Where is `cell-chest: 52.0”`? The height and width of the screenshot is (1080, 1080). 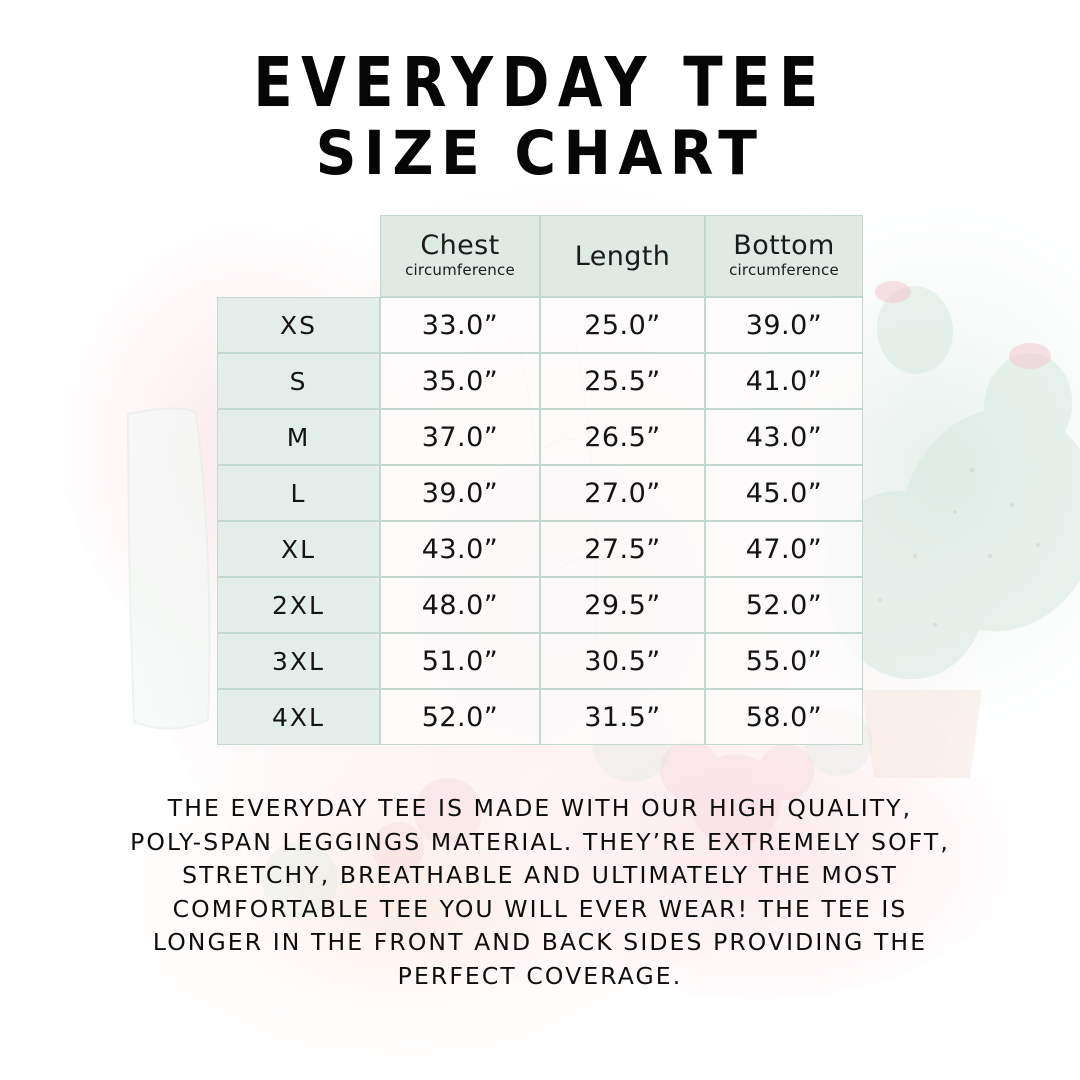
cell-chest: 52.0” is located at coordinates (460, 717).